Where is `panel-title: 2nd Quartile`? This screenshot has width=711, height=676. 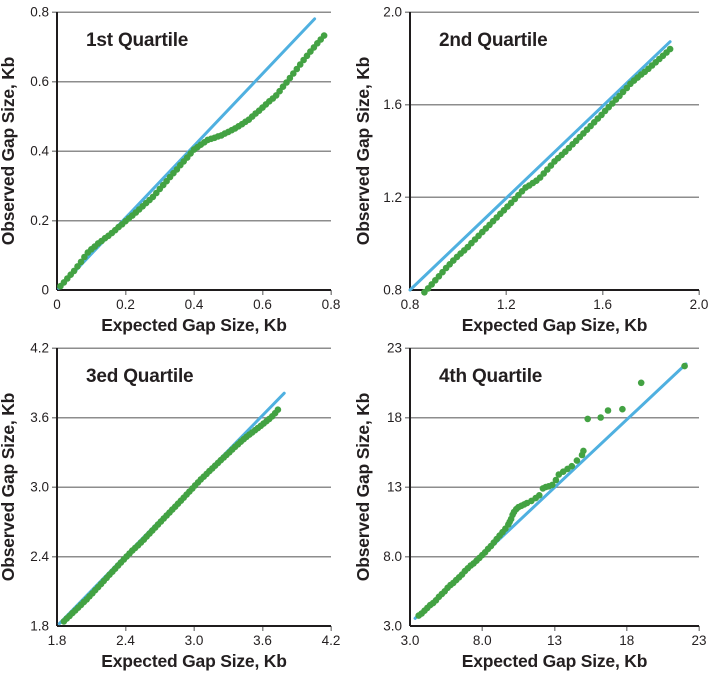 panel-title: 2nd Quartile is located at coordinates (493, 40).